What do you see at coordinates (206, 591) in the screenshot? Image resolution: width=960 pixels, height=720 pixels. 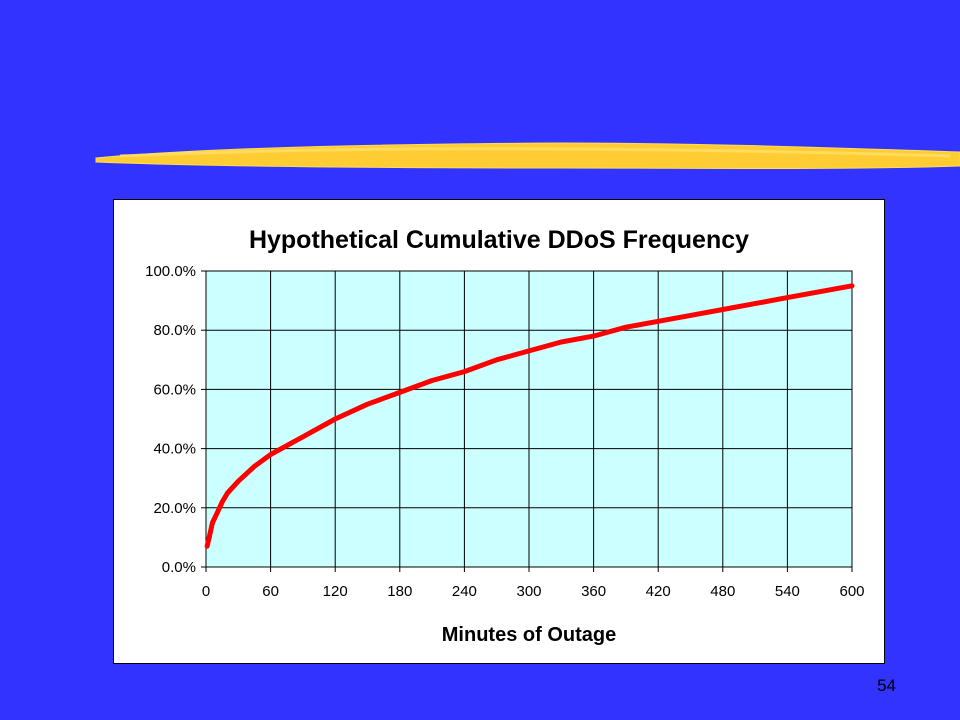 I see `x-tick-label: 0` at bounding box center [206, 591].